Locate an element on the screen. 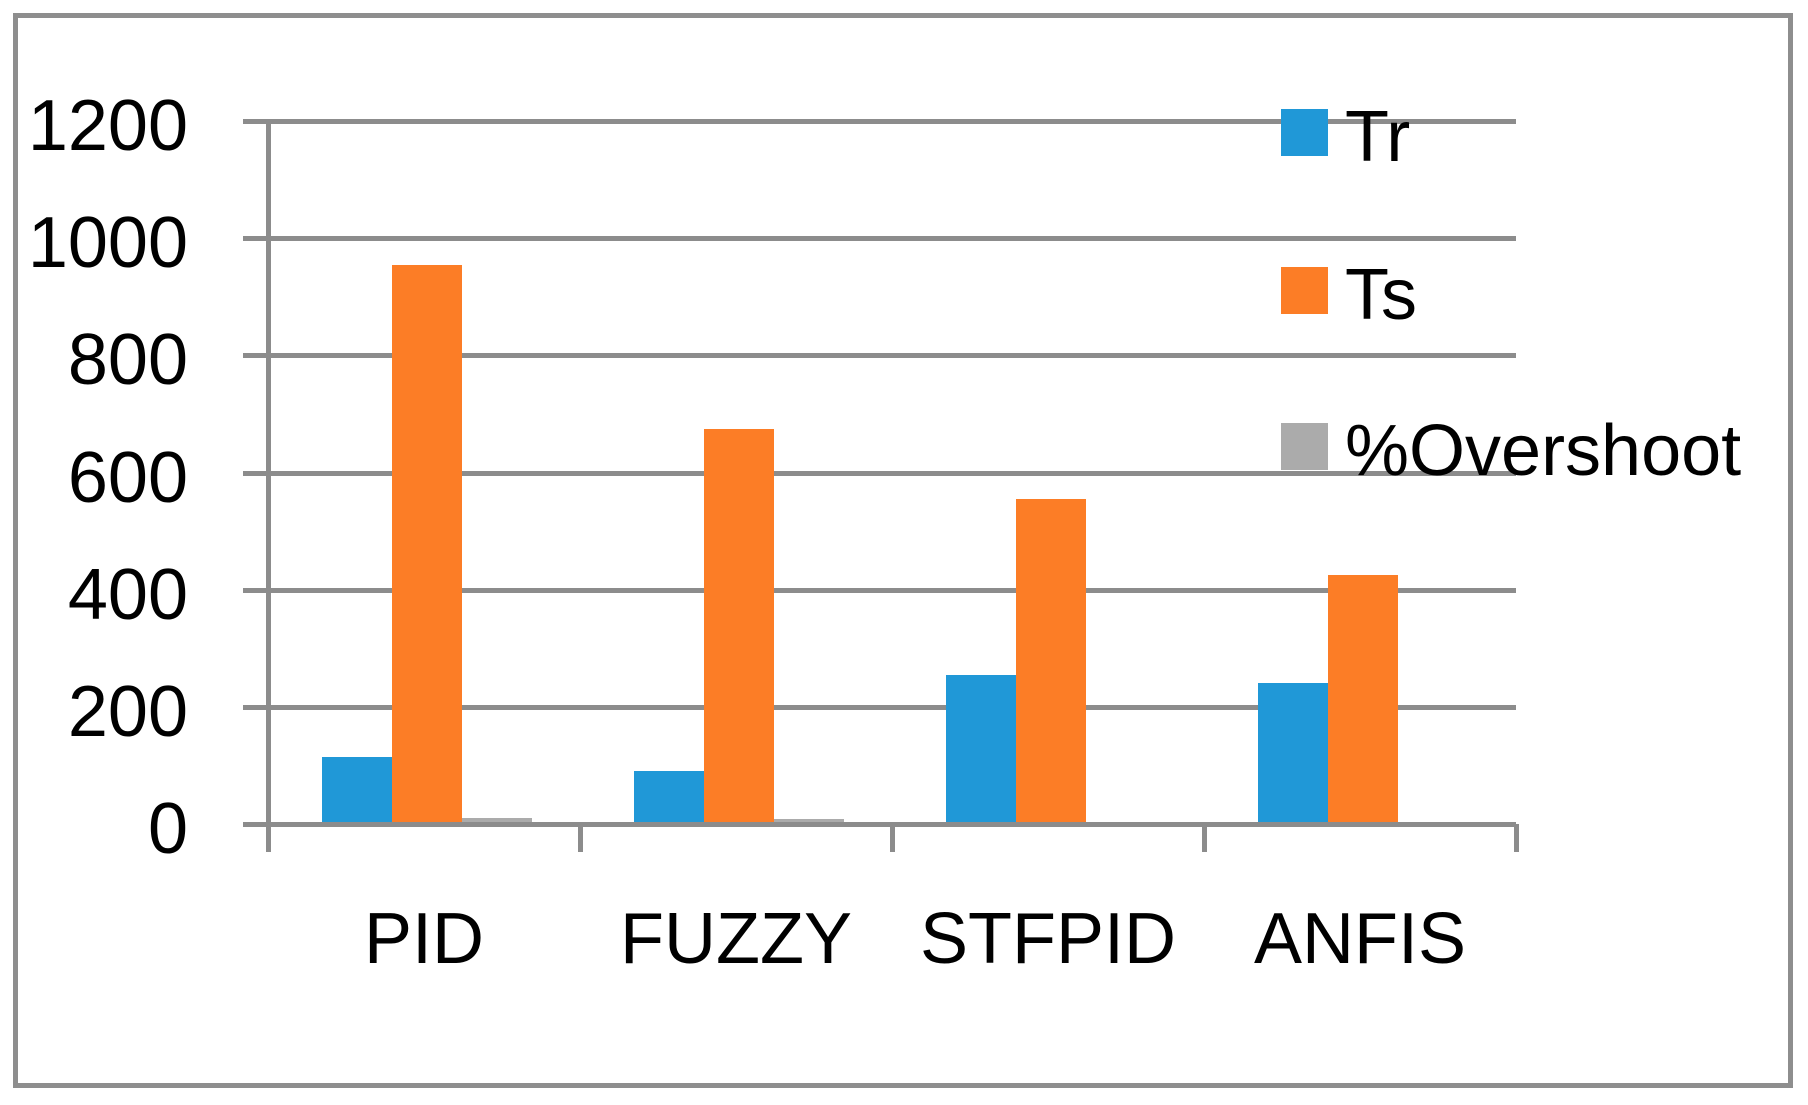 Image resolution: width=1808 pixels, height=1105 pixels. bar-stfpid-ts is located at coordinates (1051, 661).